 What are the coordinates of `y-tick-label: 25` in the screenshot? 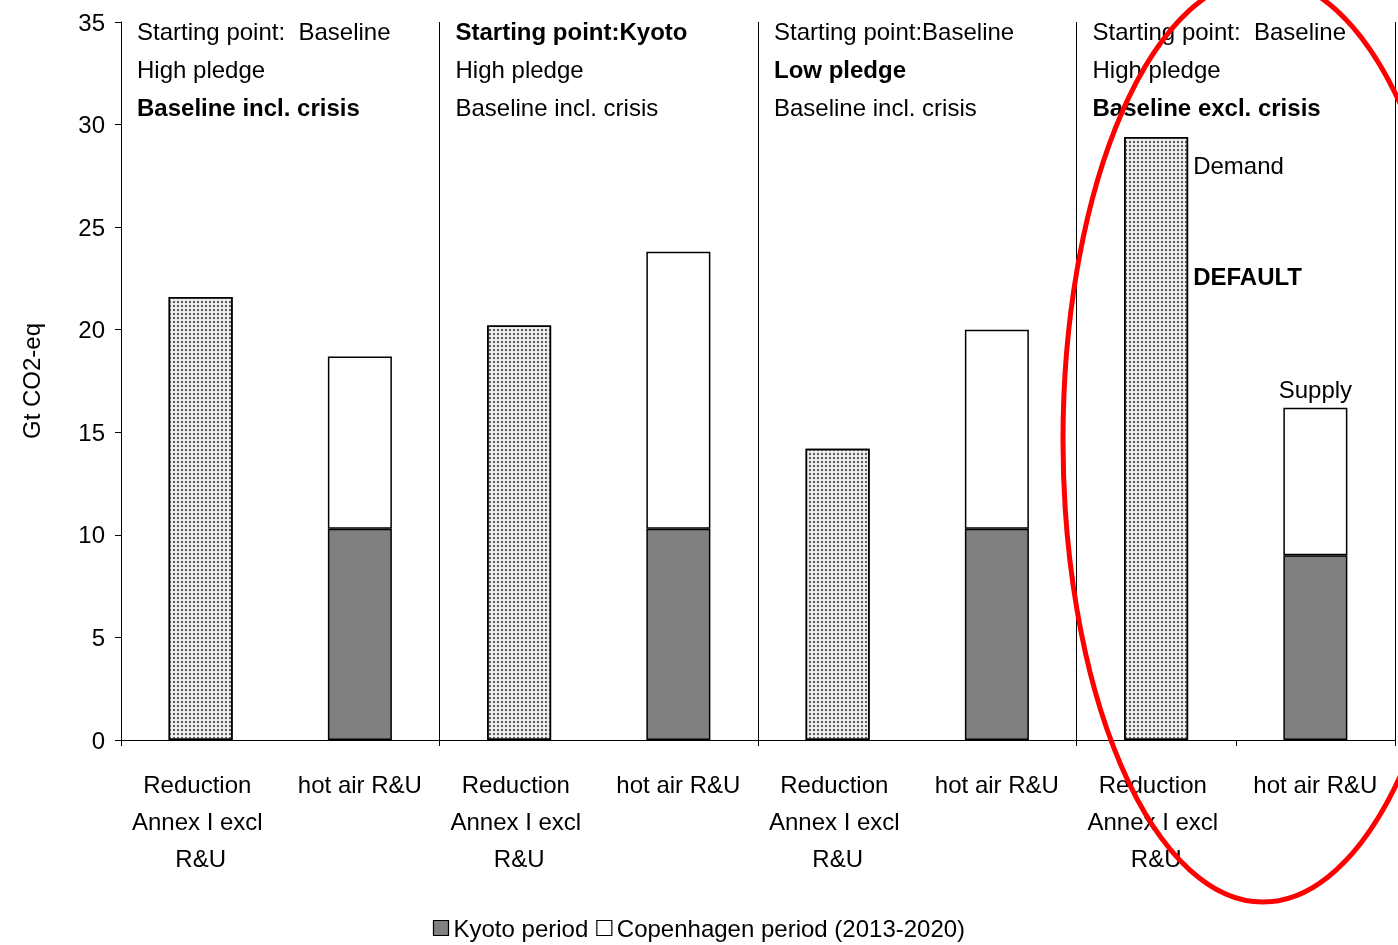 It's located at (91, 227).